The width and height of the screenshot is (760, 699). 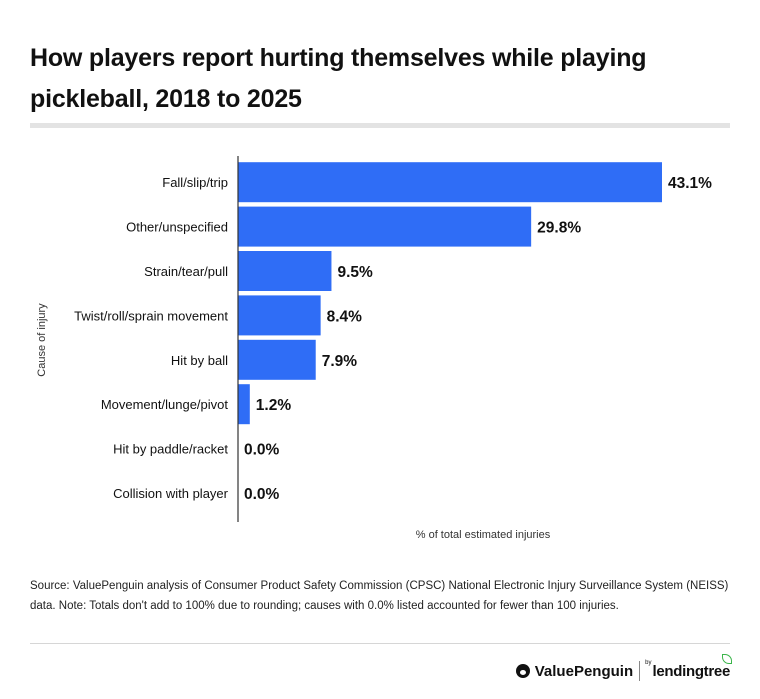 I want to click on by-label: by, so click(x=648, y=663).